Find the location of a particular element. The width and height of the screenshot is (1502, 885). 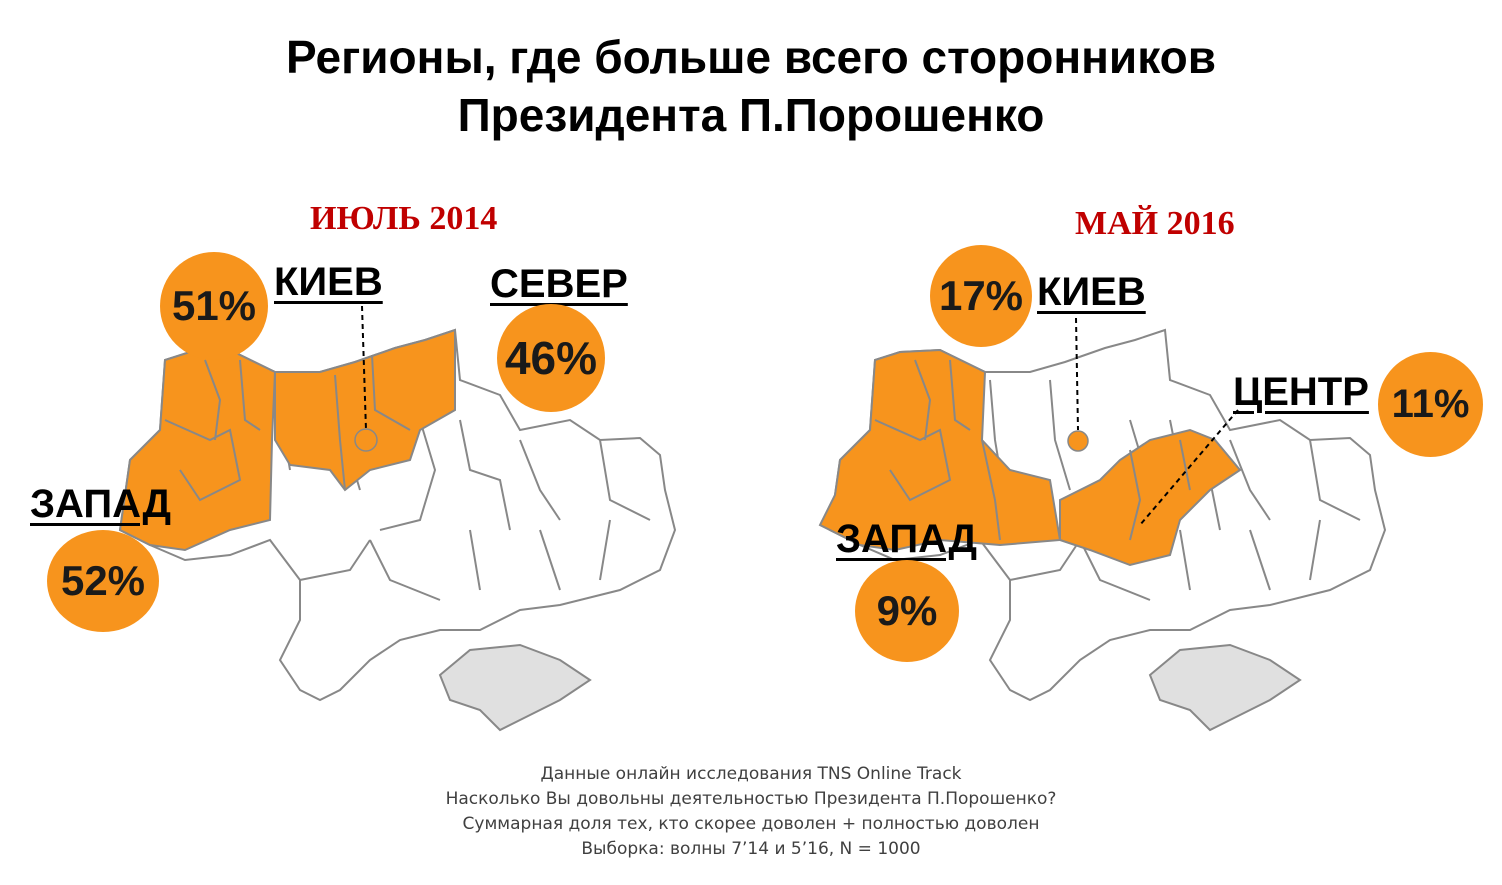

label-center-2016: ЦЕНТР is located at coordinates (1301, 392).